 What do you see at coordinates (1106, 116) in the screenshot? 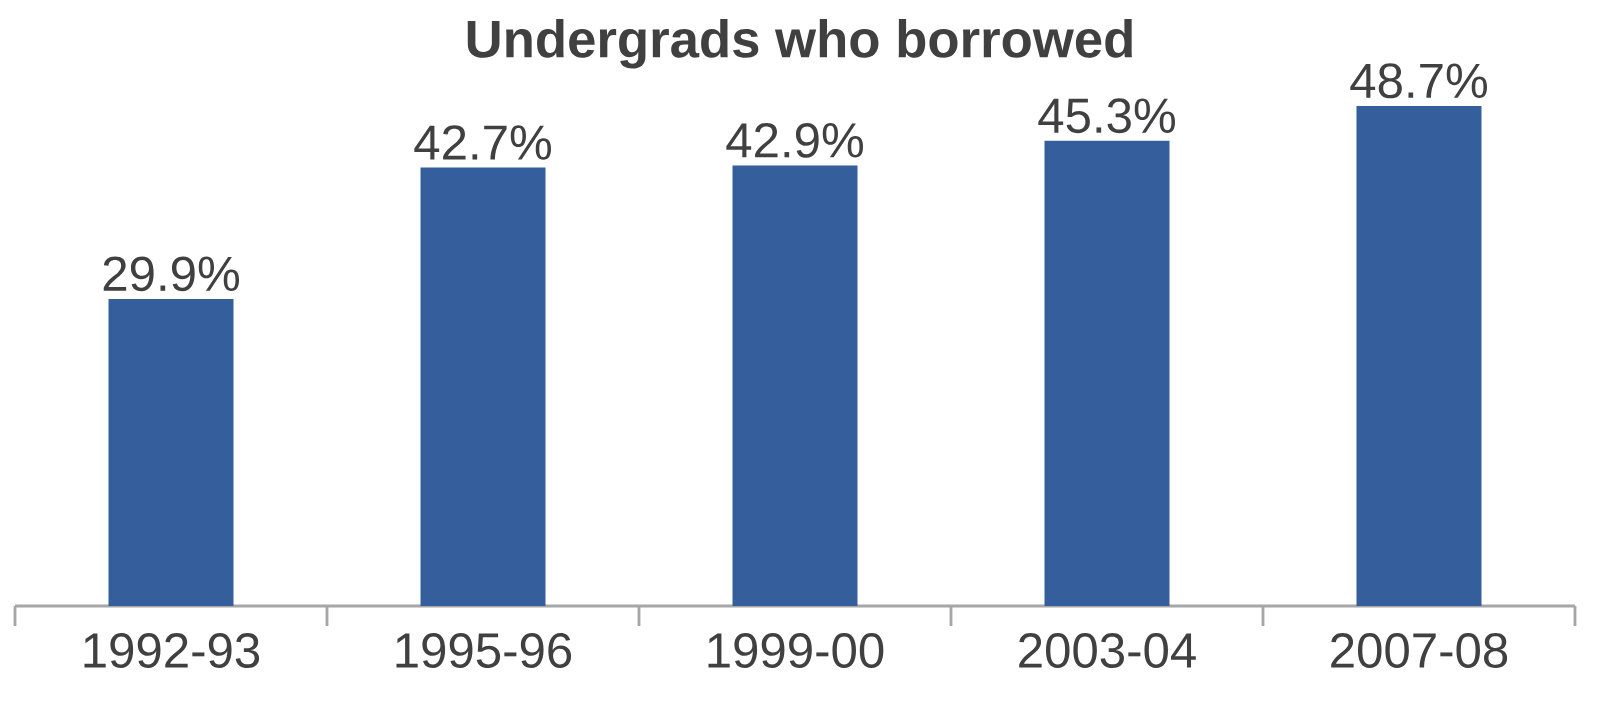
I see `data-label: 45.3%` at bounding box center [1106, 116].